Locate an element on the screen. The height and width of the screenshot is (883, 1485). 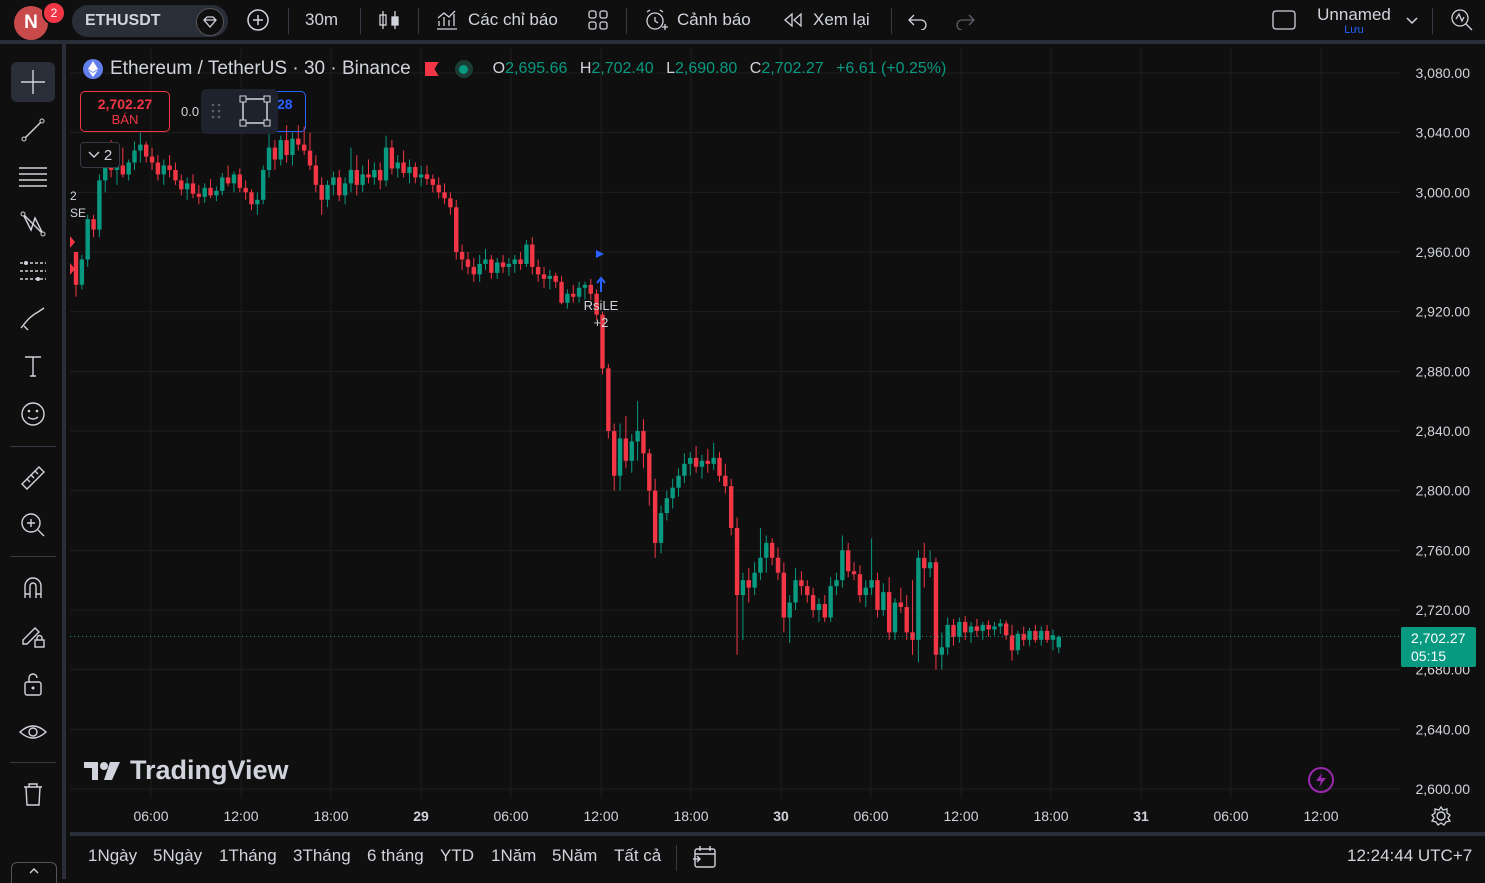
rewind-icon is located at coordinates (793, 20).